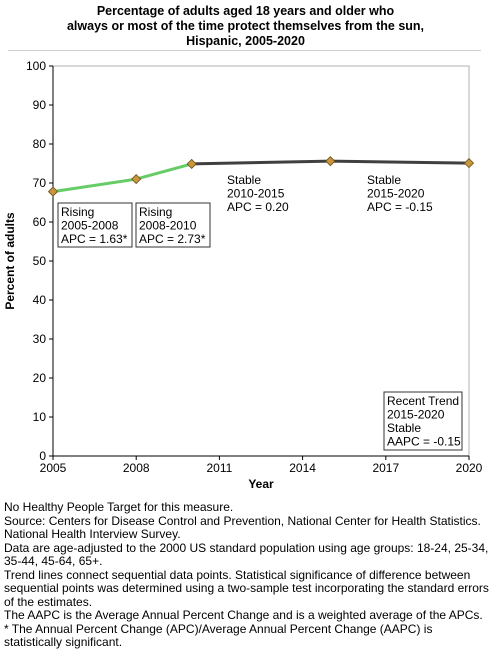 The width and height of the screenshot is (491, 650). I want to click on x-tick-label: 2008, so click(136, 468).